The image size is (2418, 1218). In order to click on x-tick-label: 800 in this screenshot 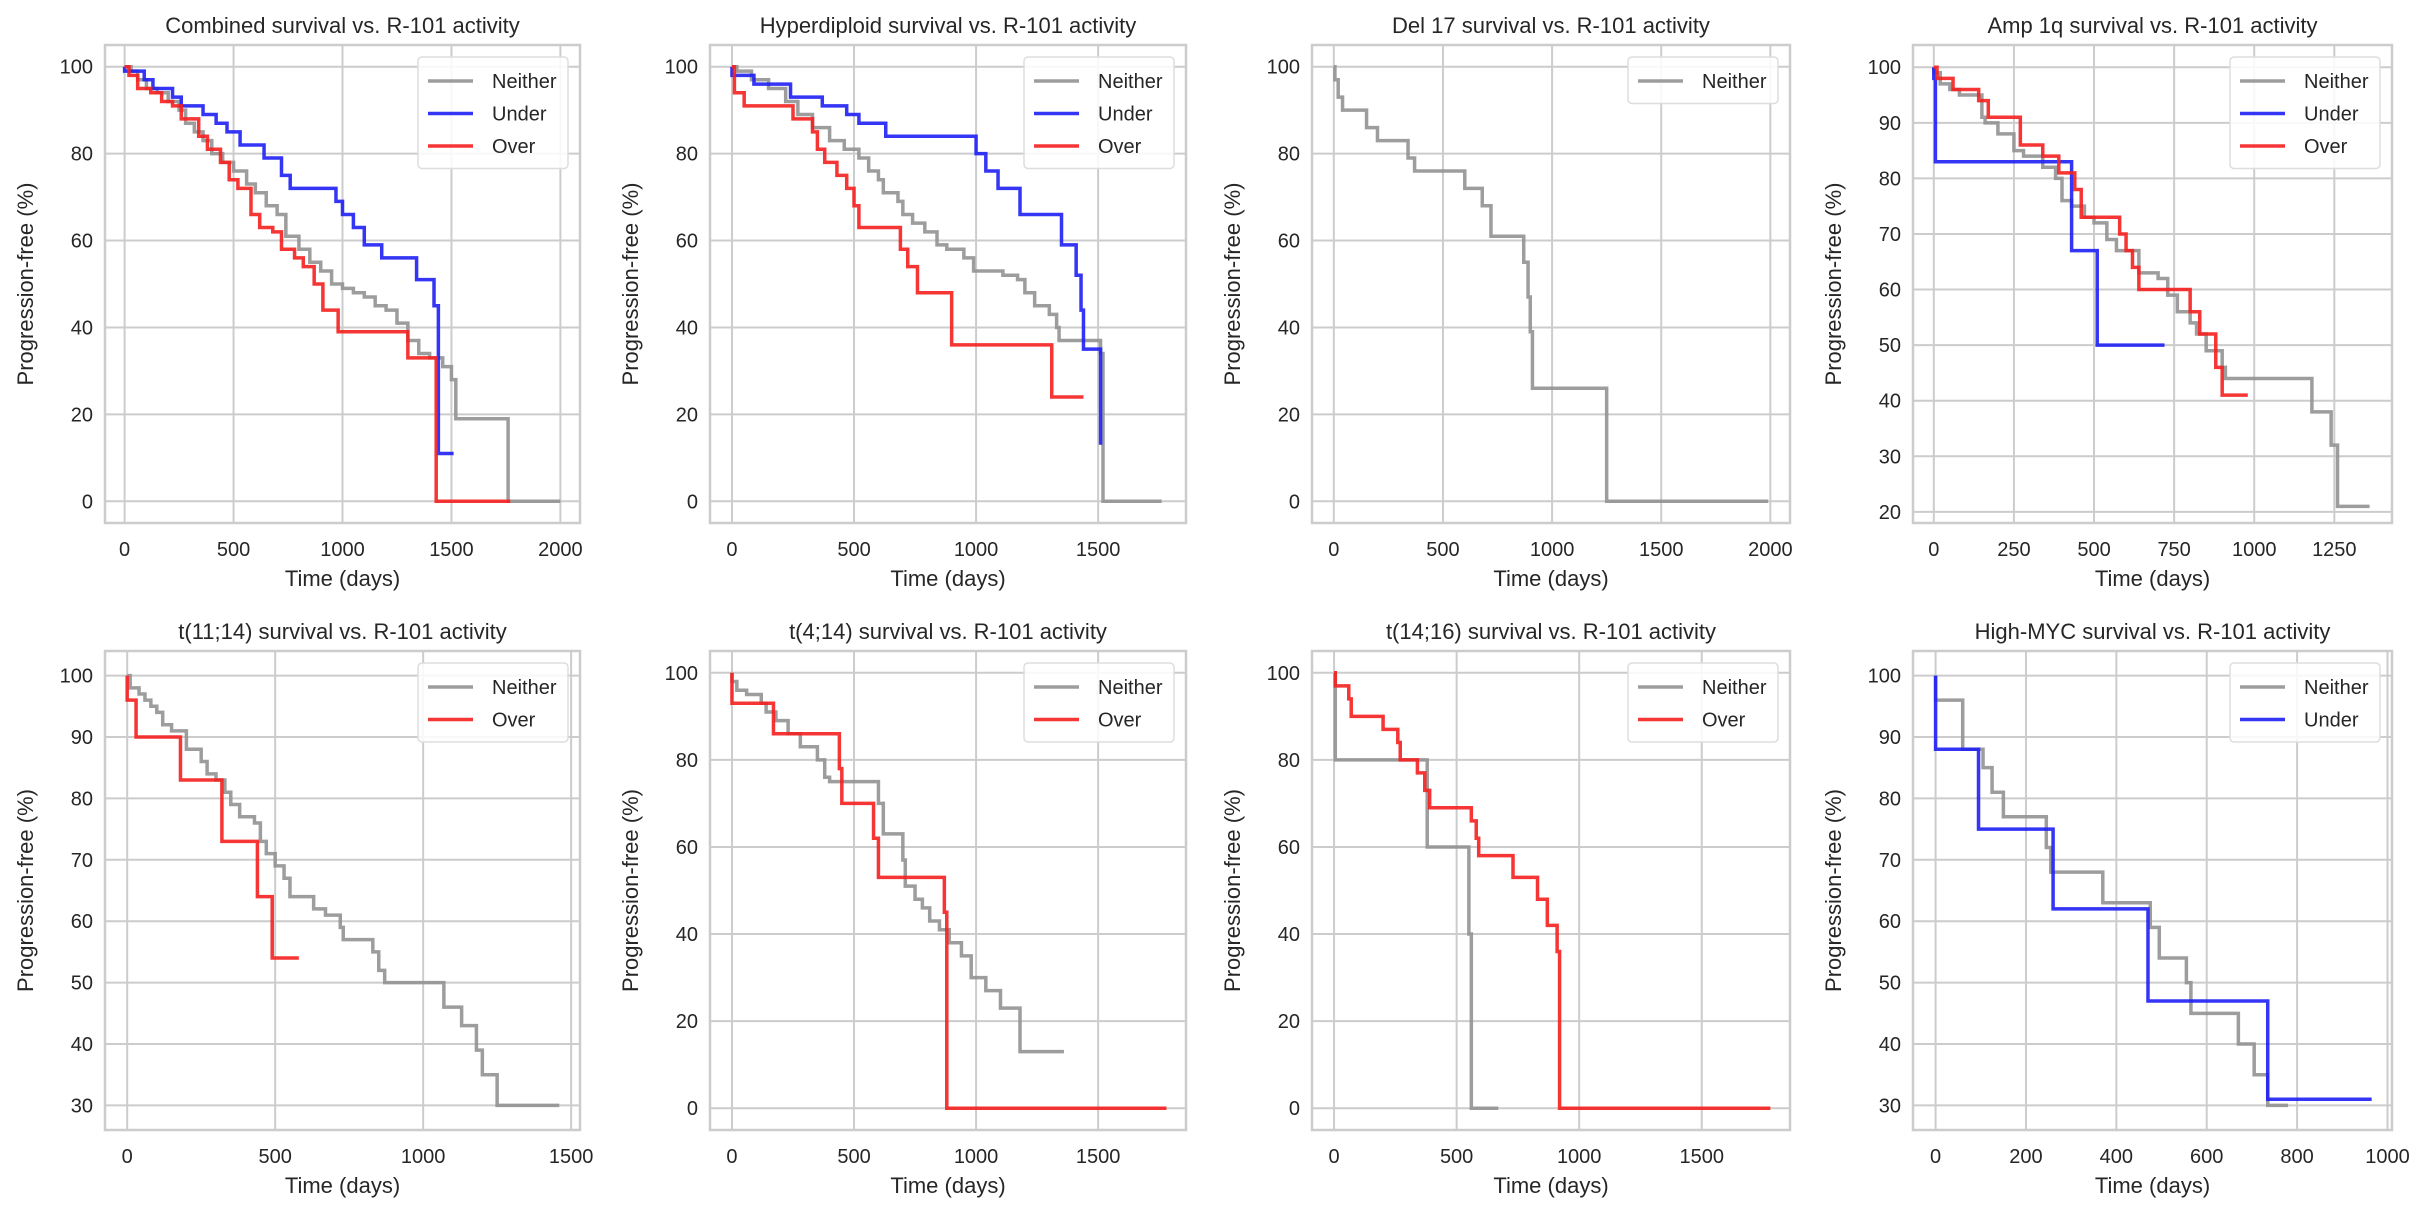, I will do `click(2296, 1157)`.